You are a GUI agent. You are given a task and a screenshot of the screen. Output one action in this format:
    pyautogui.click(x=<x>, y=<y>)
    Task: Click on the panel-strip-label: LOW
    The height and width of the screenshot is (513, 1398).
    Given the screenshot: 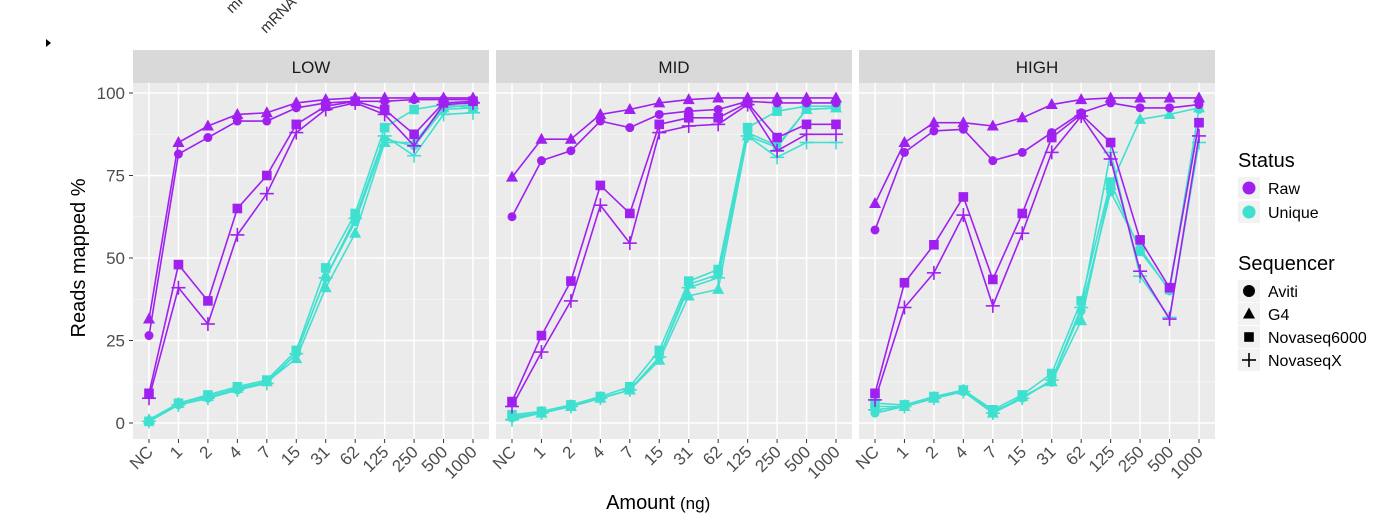 What is the action you would take?
    pyautogui.click(x=311, y=67)
    